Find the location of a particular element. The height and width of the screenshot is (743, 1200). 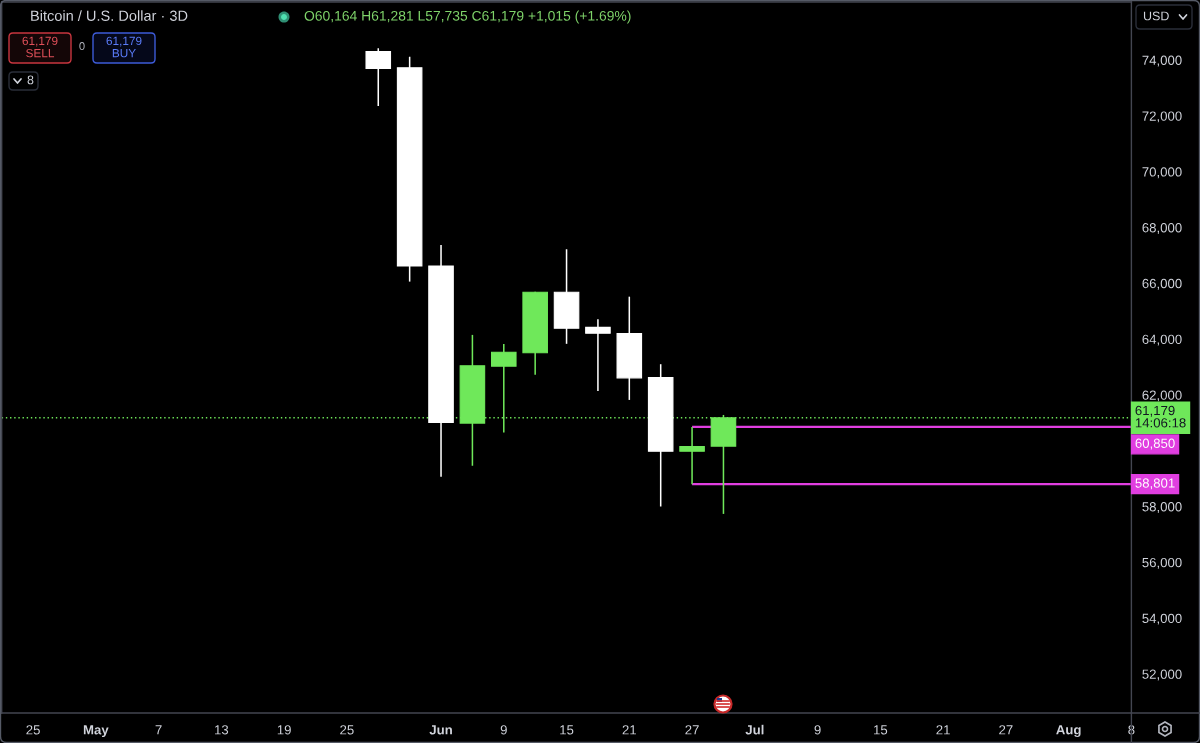

chart-title: Bitcoin / U.S. Dollar · 3D is located at coordinates (109, 15).